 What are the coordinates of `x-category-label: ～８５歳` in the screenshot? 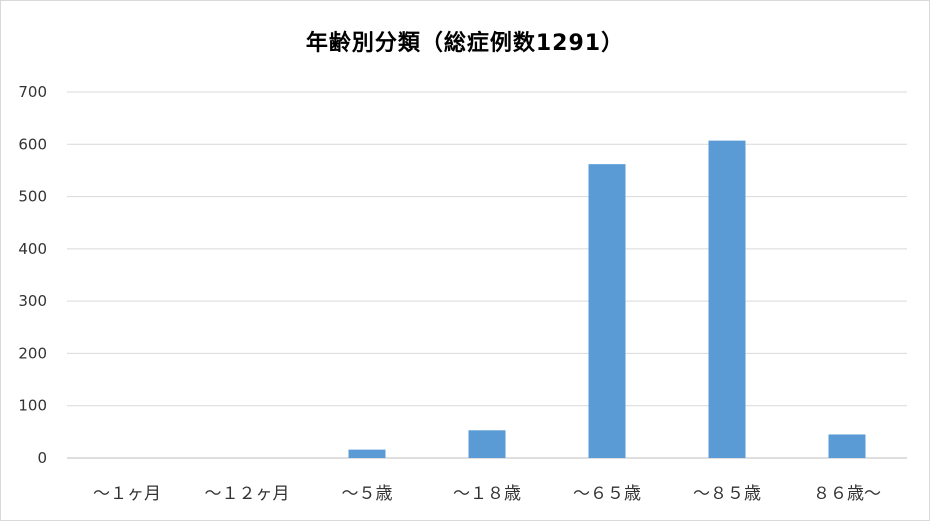 It's located at (727, 494).